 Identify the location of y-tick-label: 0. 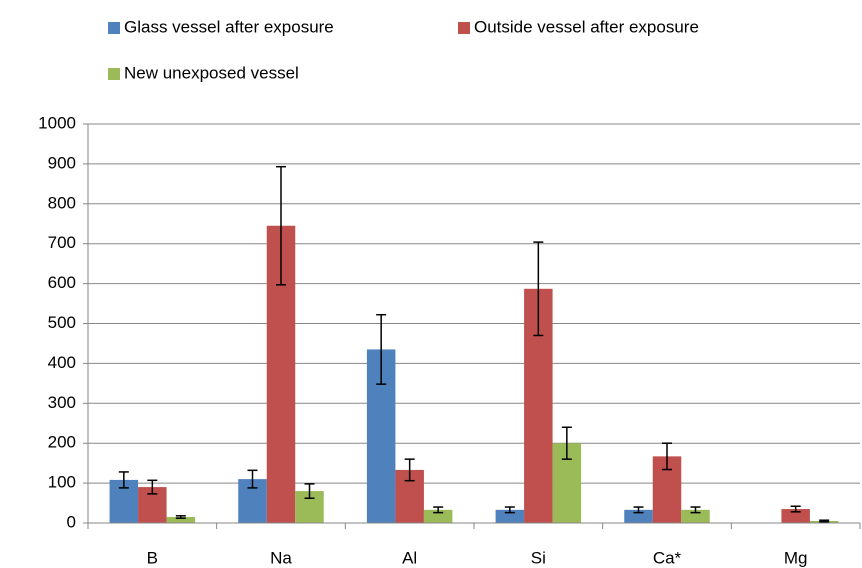
(71, 521).